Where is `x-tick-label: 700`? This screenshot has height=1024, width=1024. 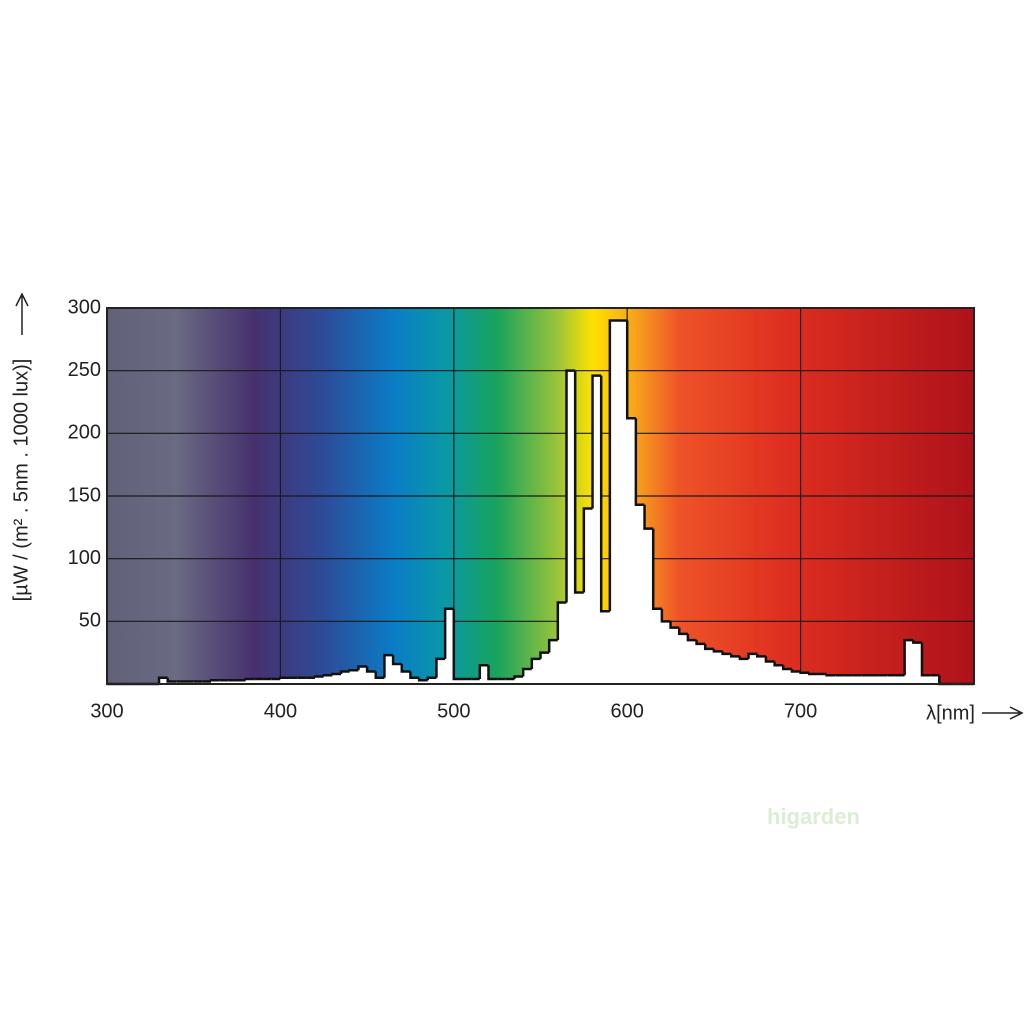 x-tick-label: 700 is located at coordinates (800, 711).